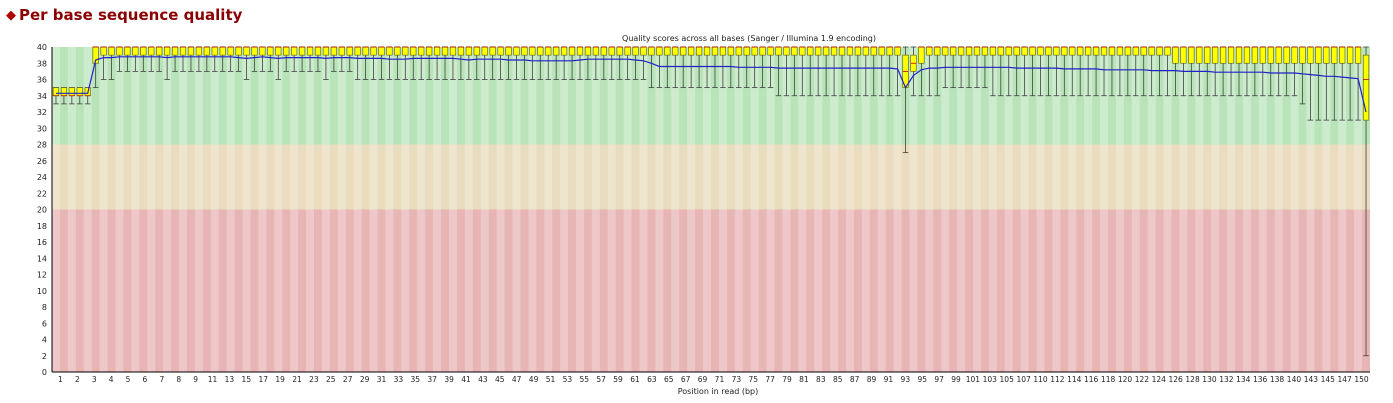 The height and width of the screenshot is (403, 1393). What do you see at coordinates (42, 291) in the screenshot?
I see `y-tick-label: 10` at bounding box center [42, 291].